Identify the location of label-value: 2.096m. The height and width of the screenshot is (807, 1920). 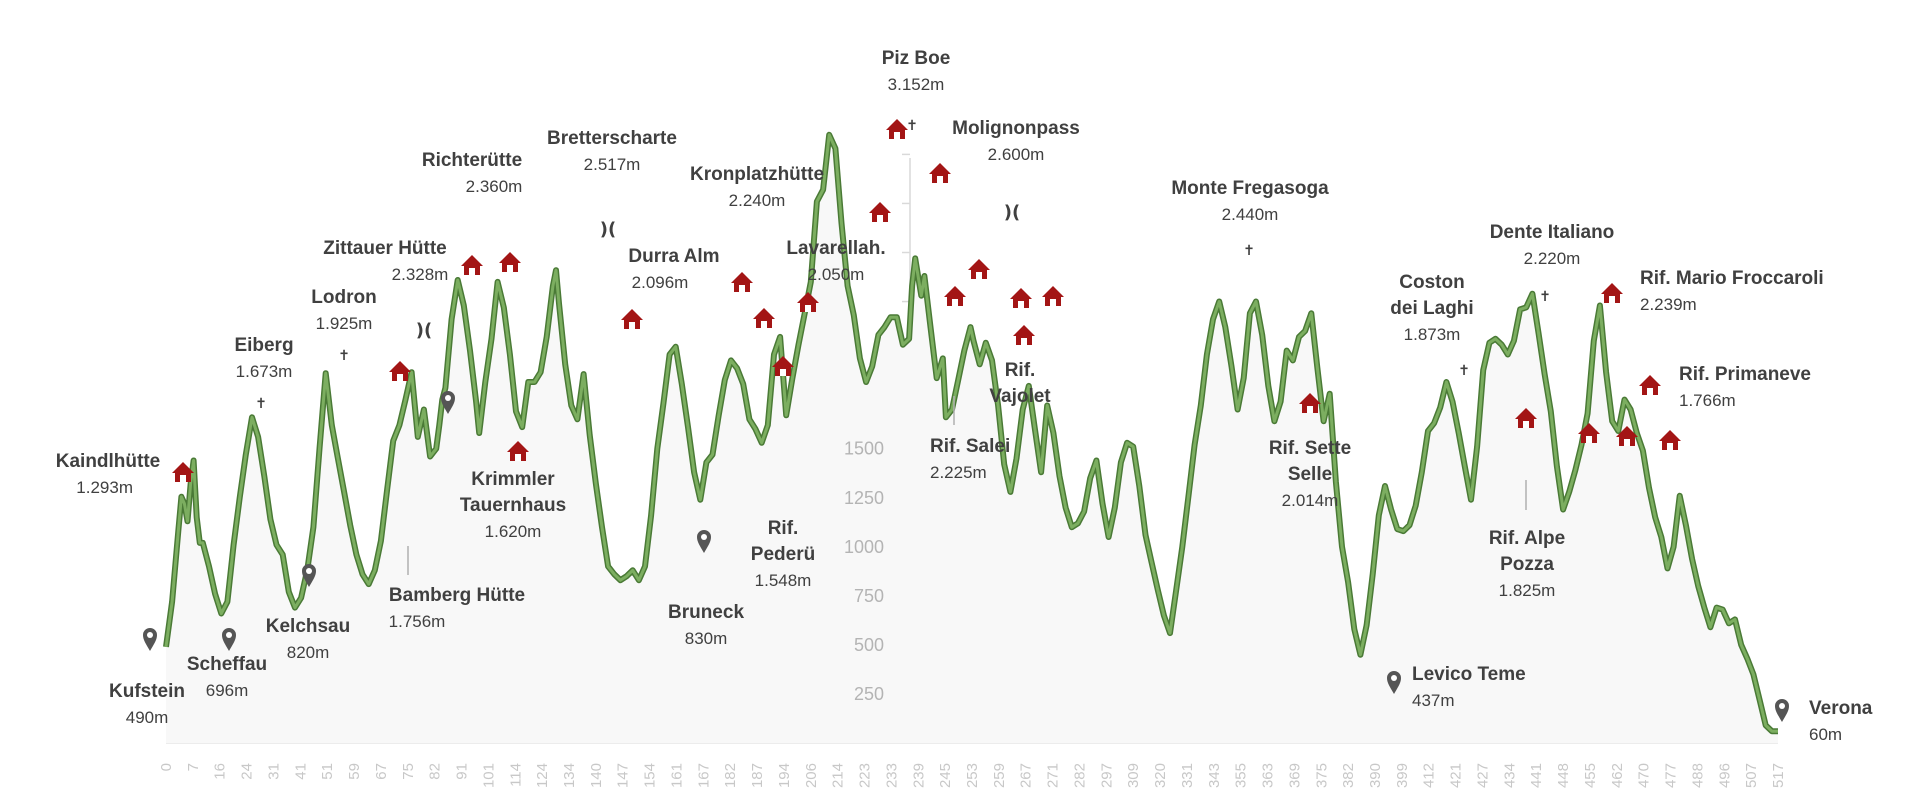
(660, 282).